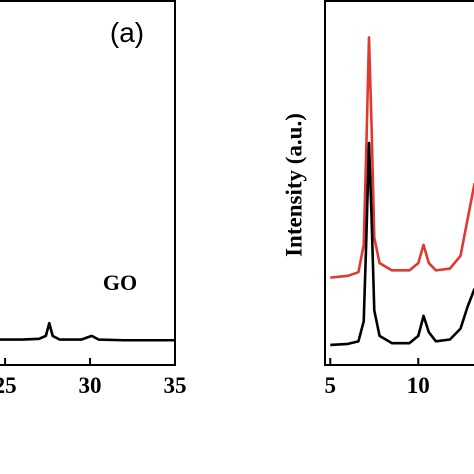  What do you see at coordinates (331, 385) in the screenshot?
I see `x-tick-label: 5` at bounding box center [331, 385].